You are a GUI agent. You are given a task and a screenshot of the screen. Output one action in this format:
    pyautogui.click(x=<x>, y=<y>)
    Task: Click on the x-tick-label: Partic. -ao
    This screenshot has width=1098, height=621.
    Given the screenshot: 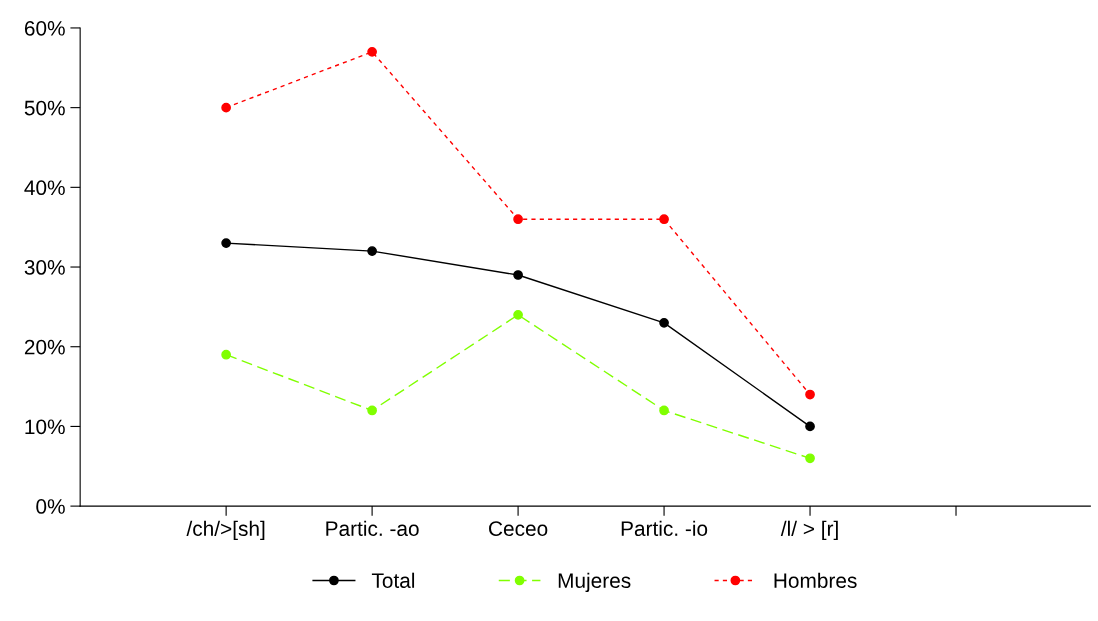 What is the action you would take?
    pyautogui.click(x=372, y=528)
    